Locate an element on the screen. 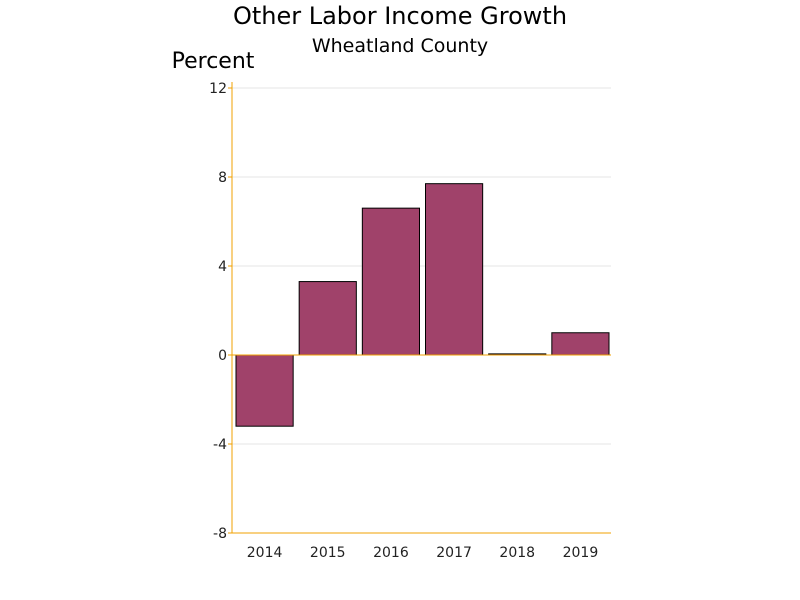  bar-2017 is located at coordinates (454, 269).